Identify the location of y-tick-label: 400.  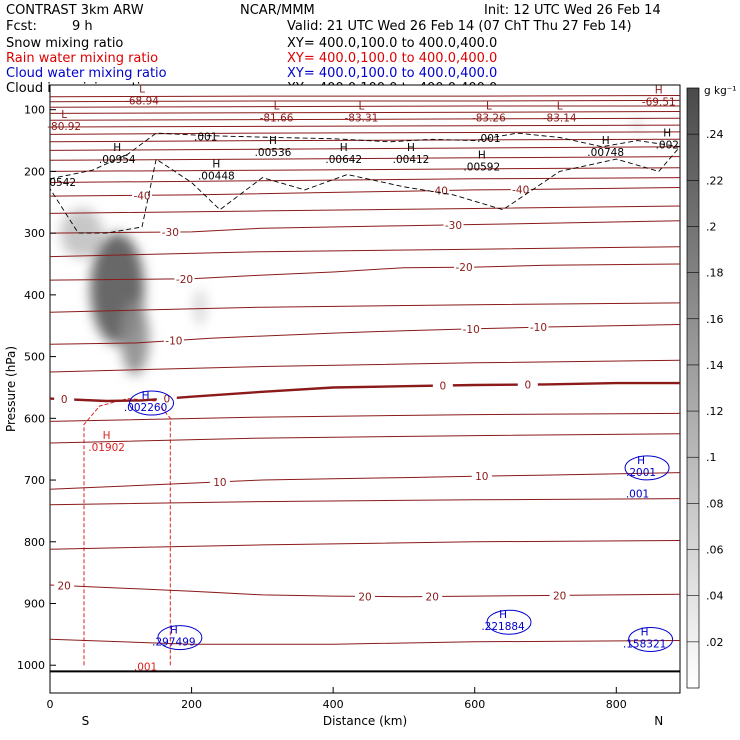
(34, 295).